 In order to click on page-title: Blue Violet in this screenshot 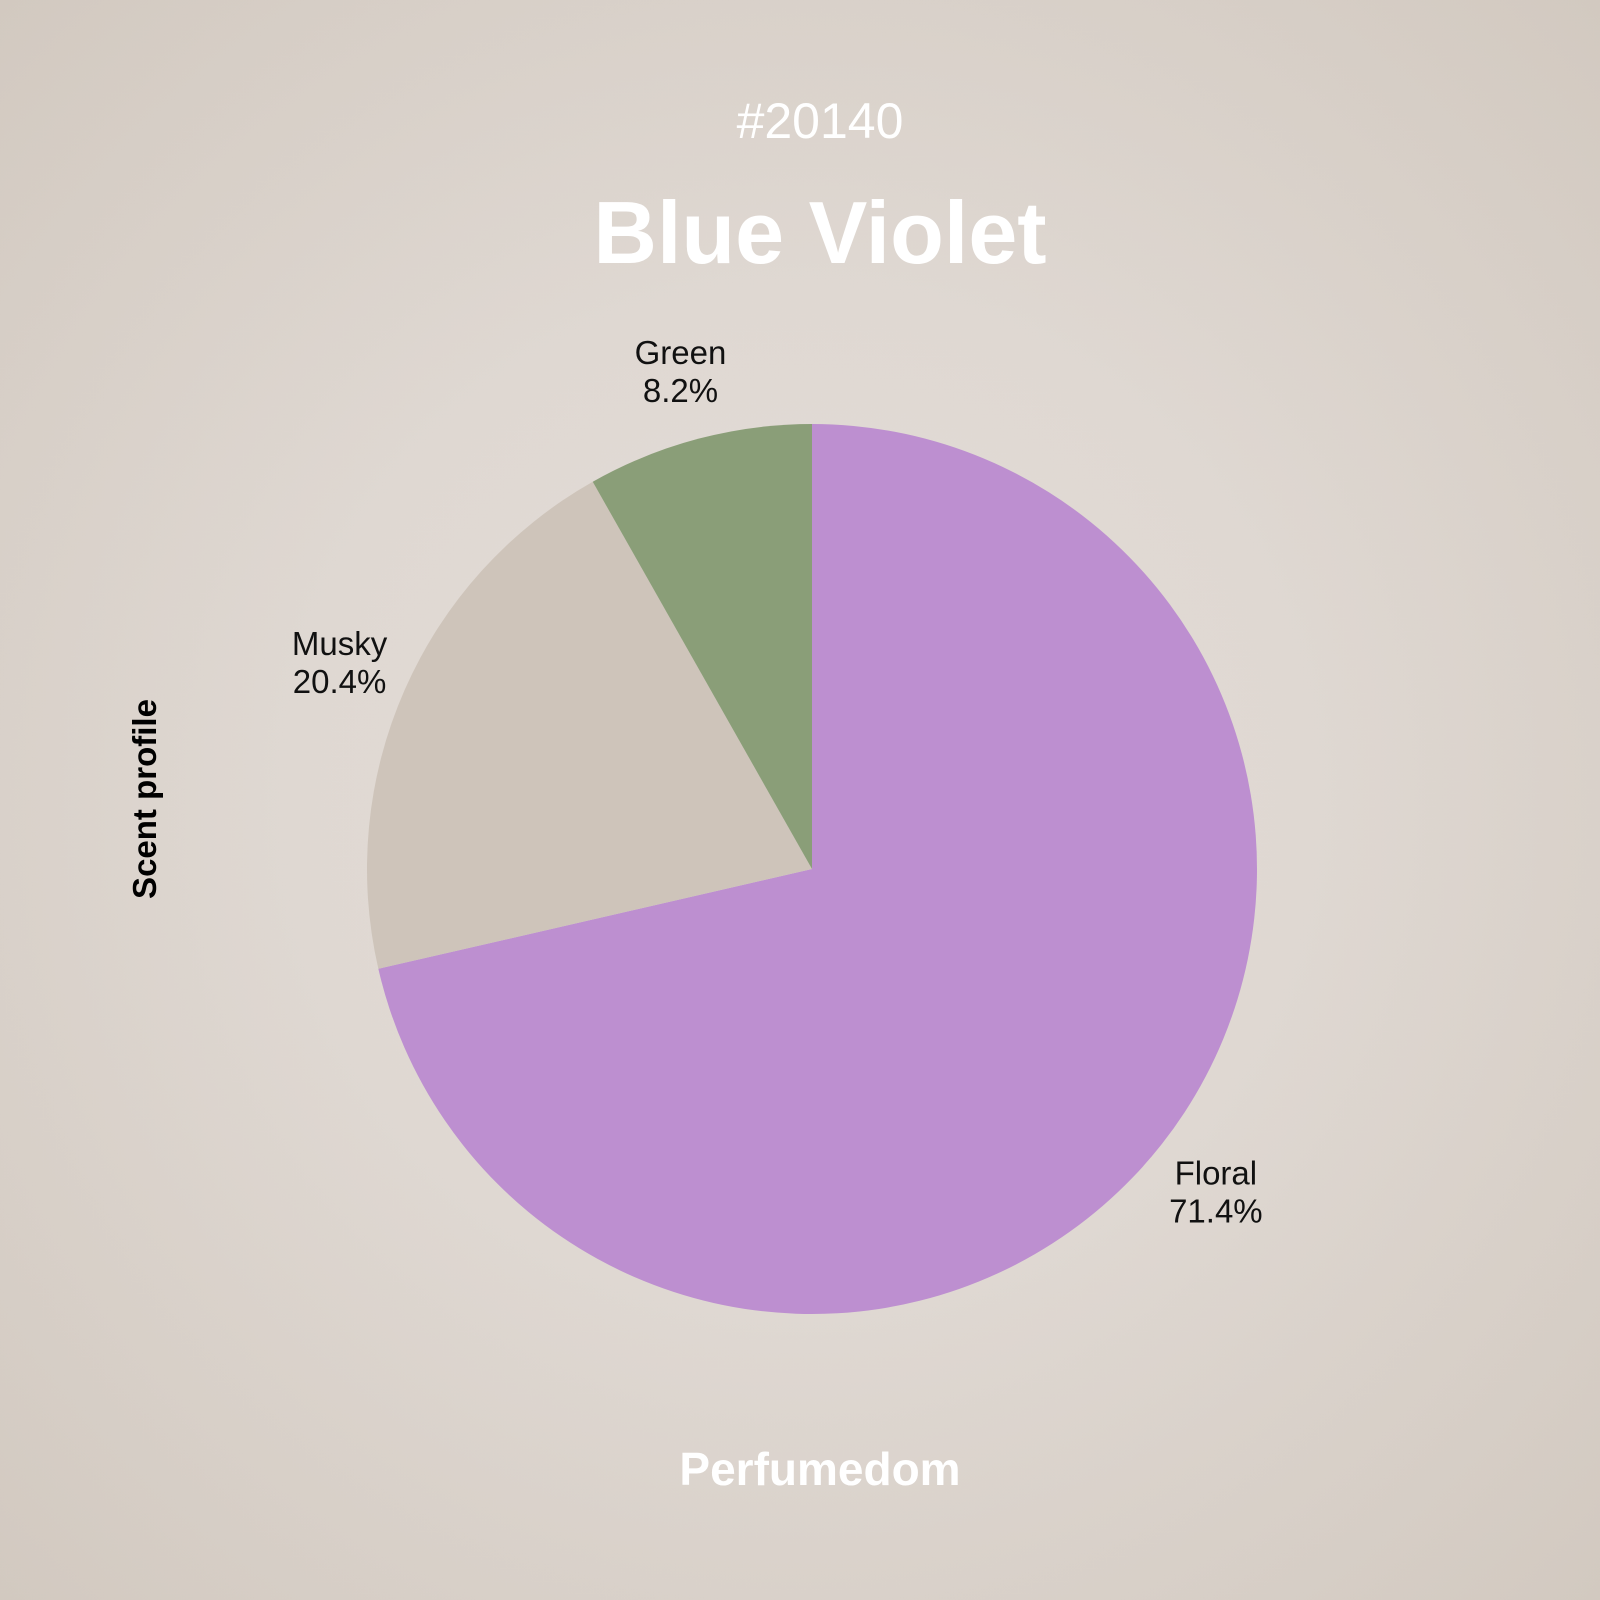, I will do `click(820, 232)`.